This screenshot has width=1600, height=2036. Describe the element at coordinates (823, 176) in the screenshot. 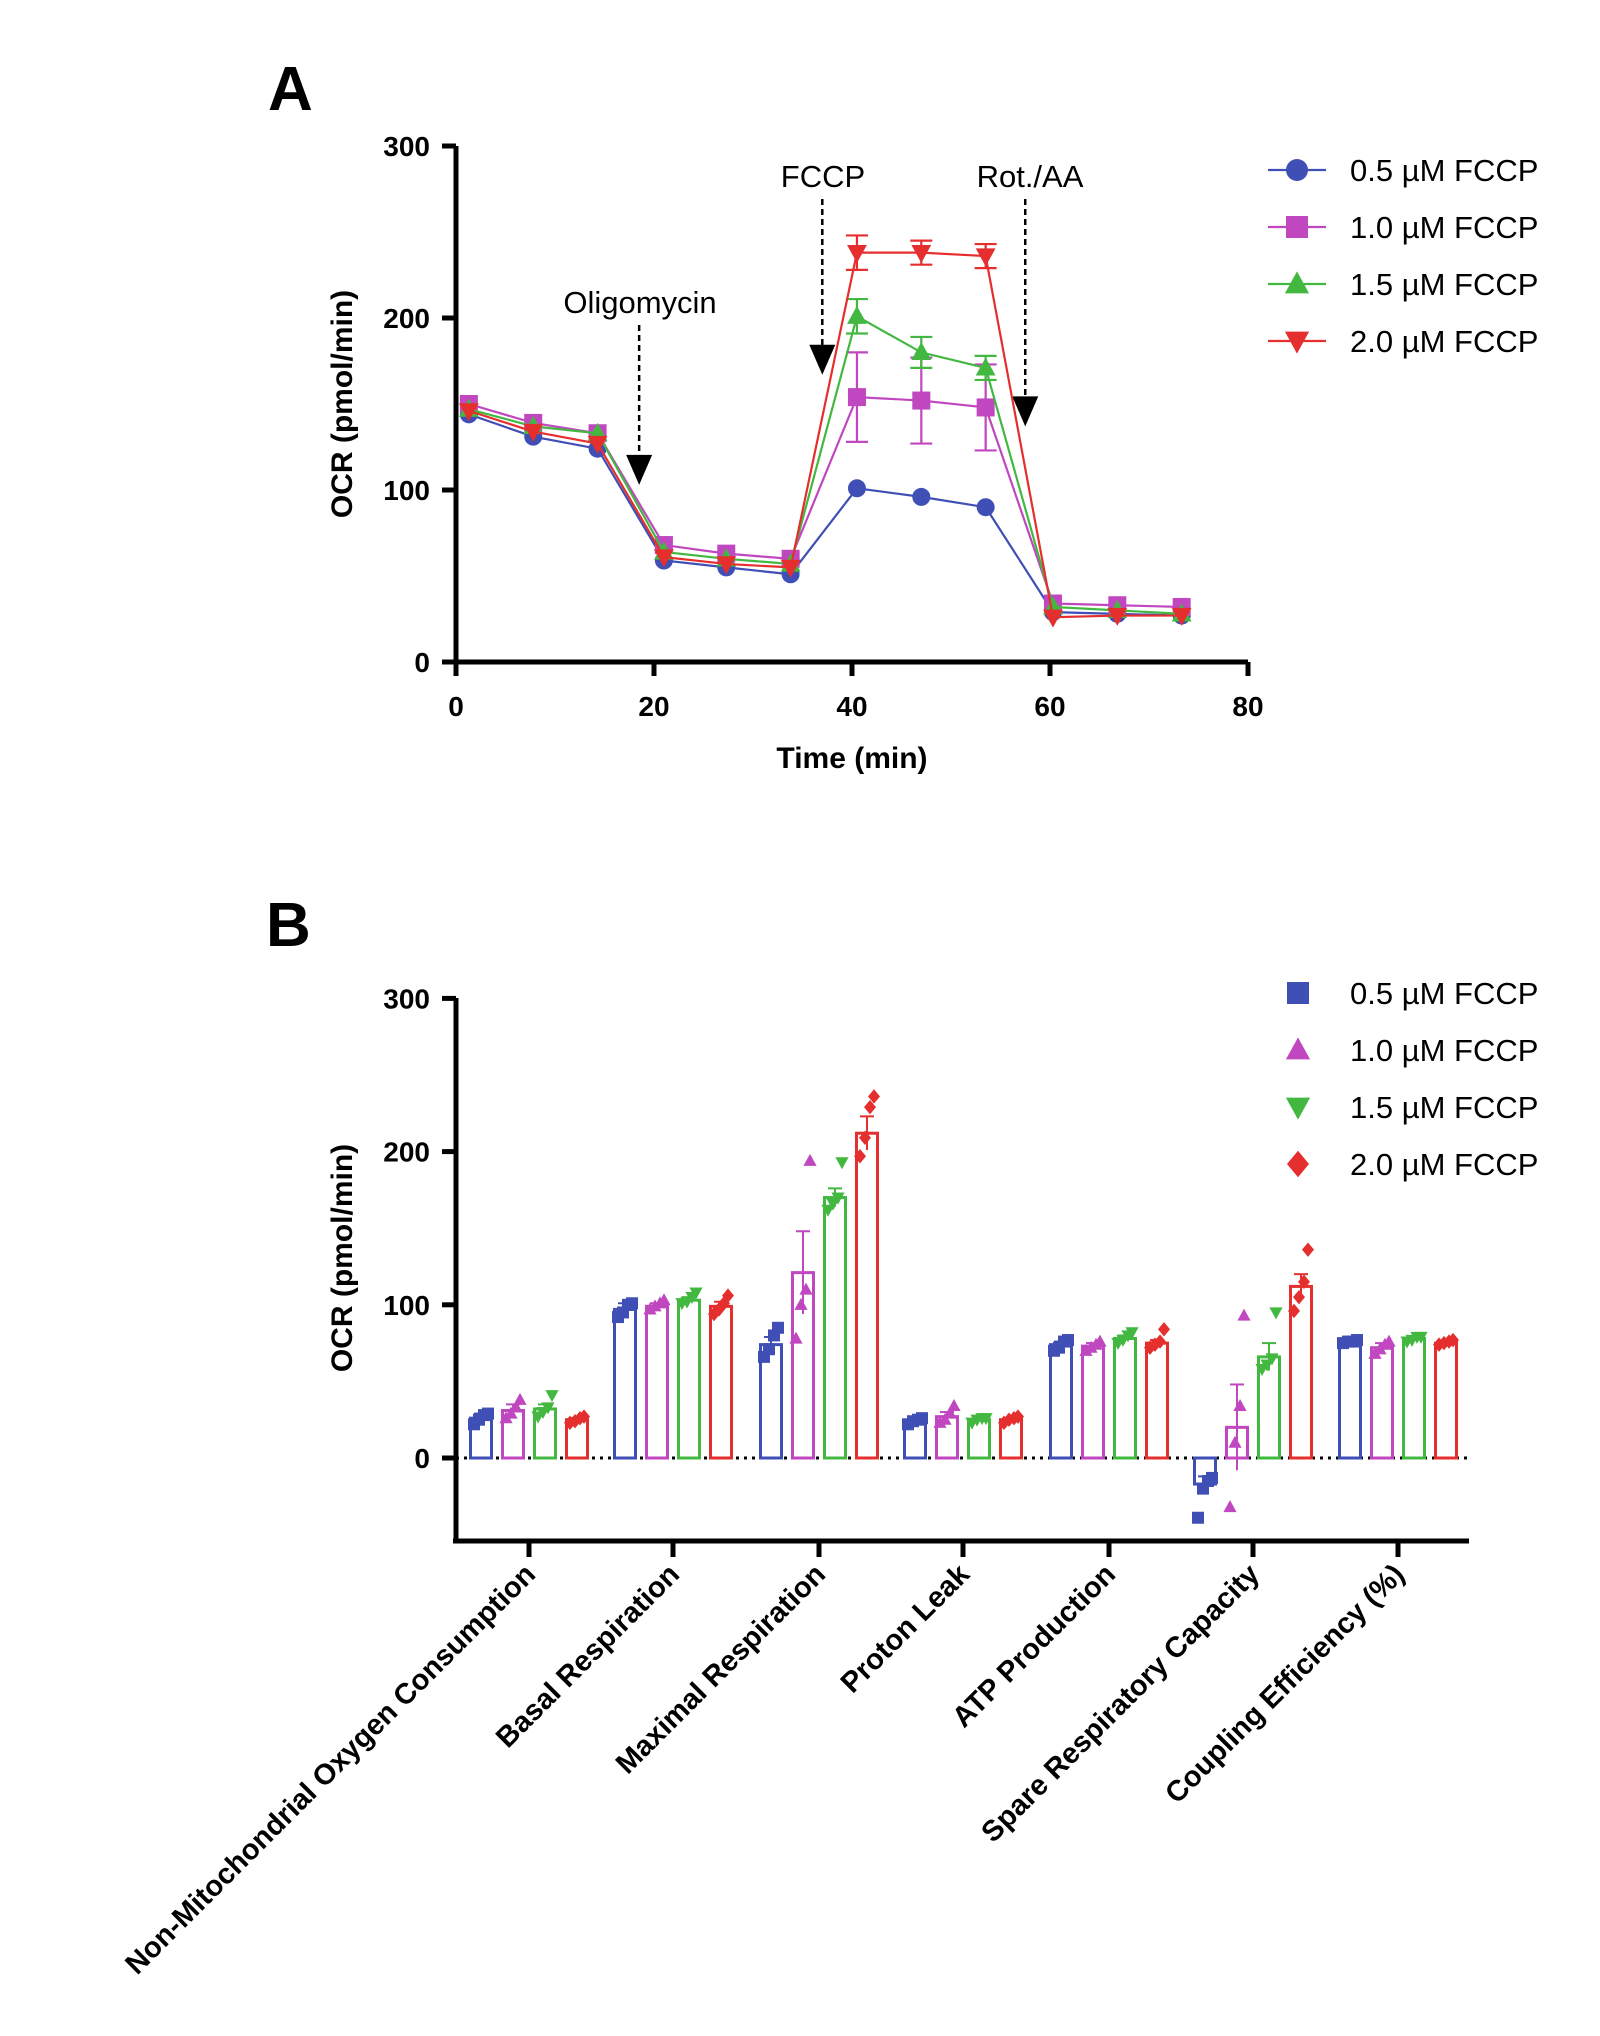

I see `annotation-label: FCCP` at that location.